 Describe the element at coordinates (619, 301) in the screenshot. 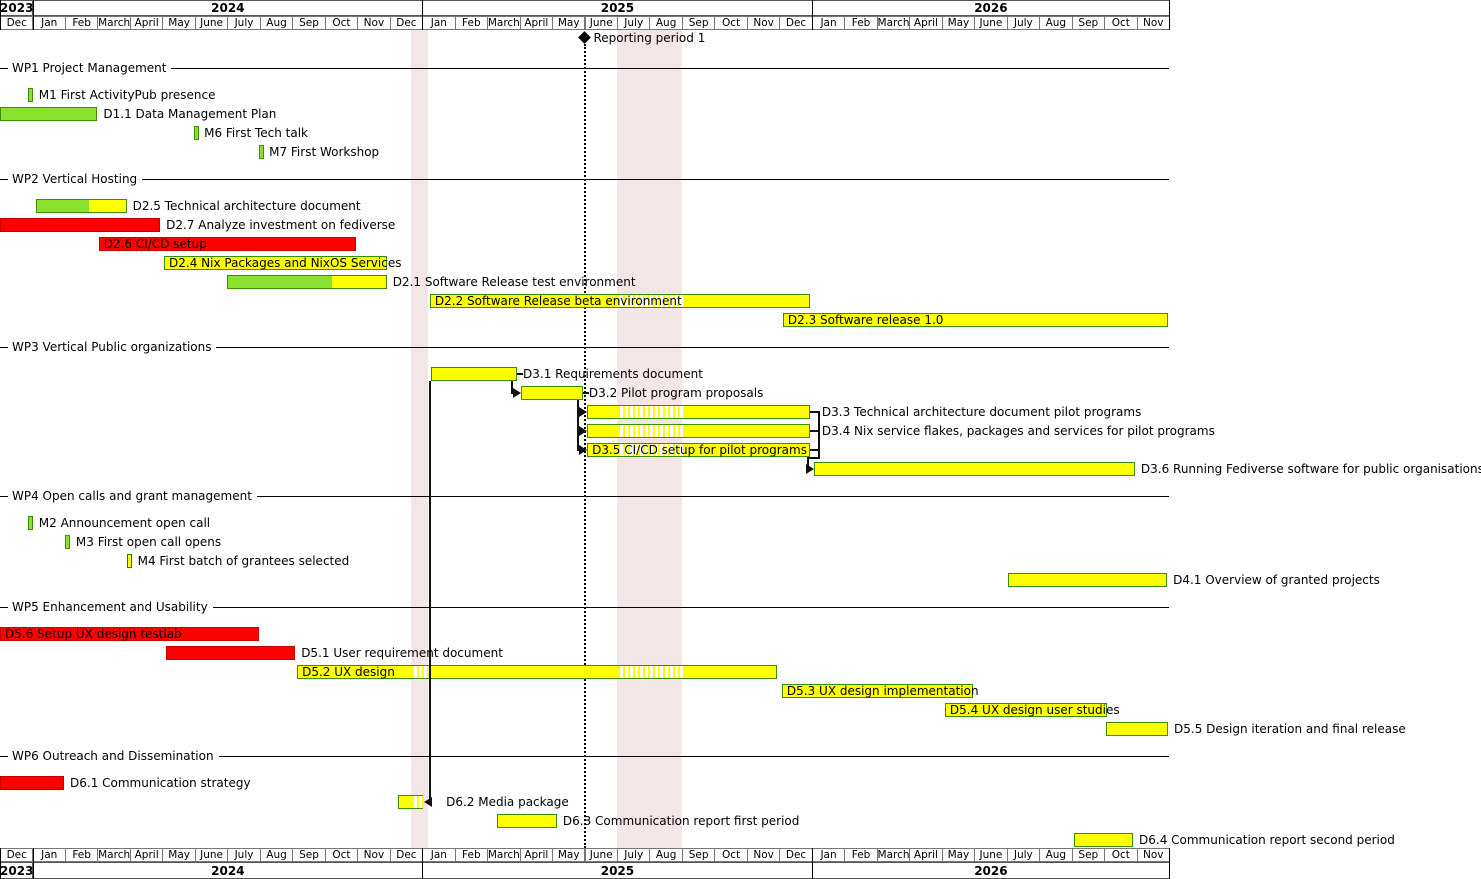

I see `gantt-bar-D2.2: D2.2 Software Release beta environment` at that location.